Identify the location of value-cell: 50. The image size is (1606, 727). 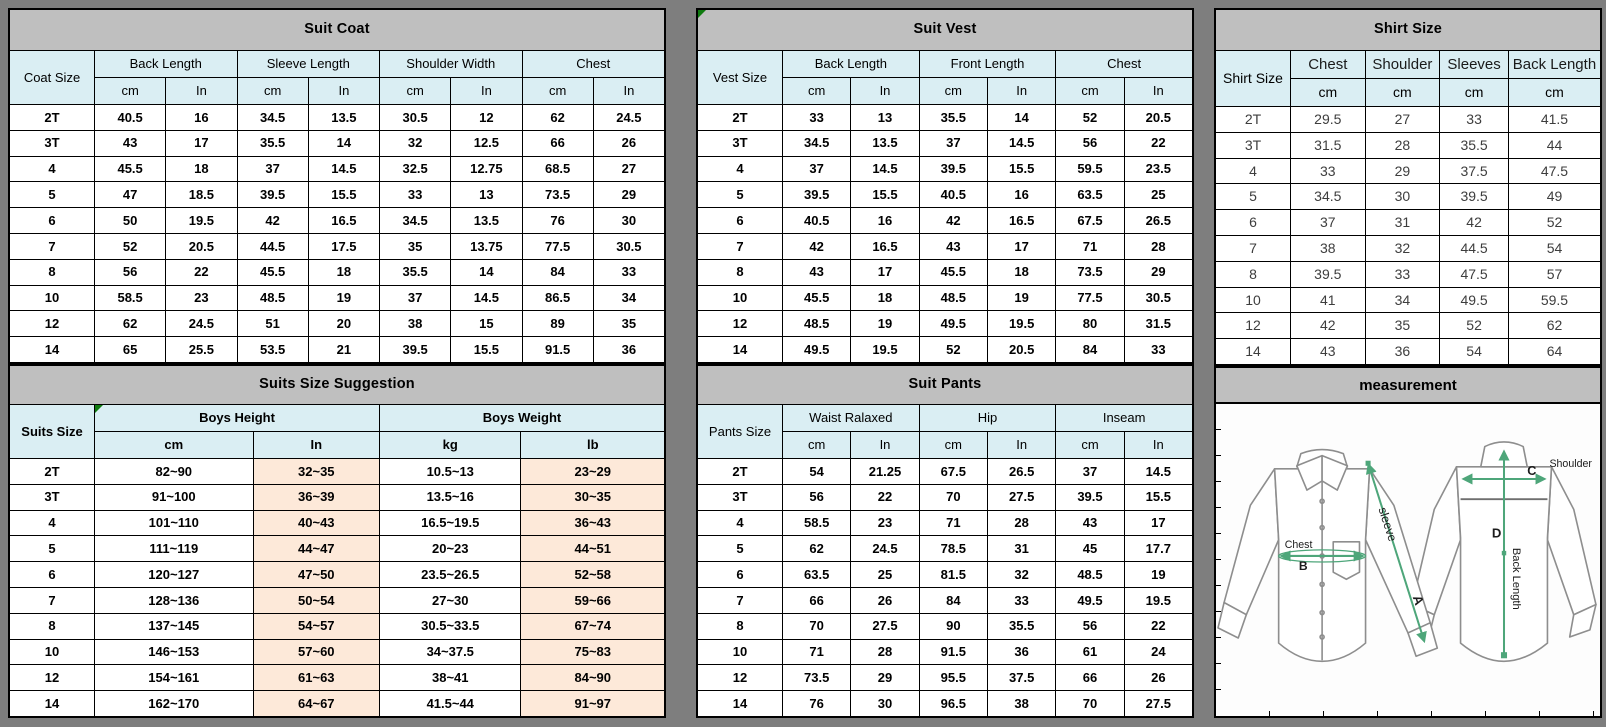
(130, 220).